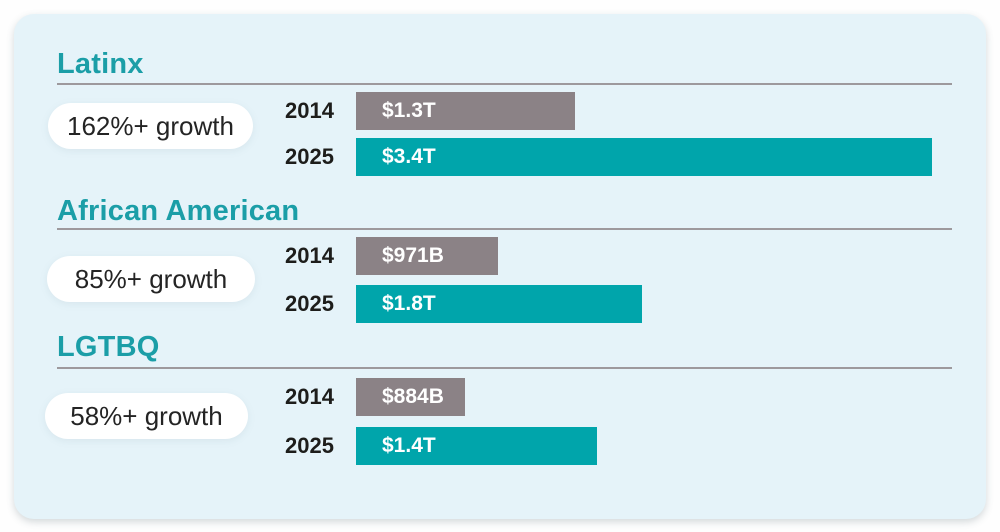 The height and width of the screenshot is (532, 1000). I want to click on group-title: Latinx, so click(100, 64).